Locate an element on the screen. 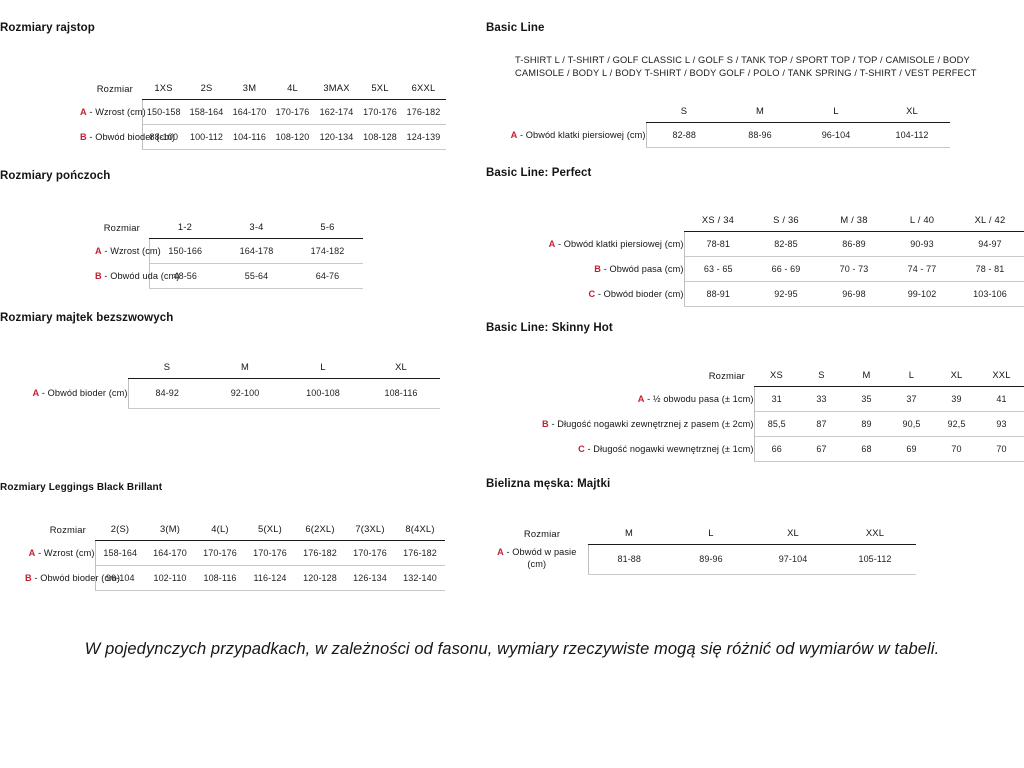  cell: 88-100 is located at coordinates (163, 136).